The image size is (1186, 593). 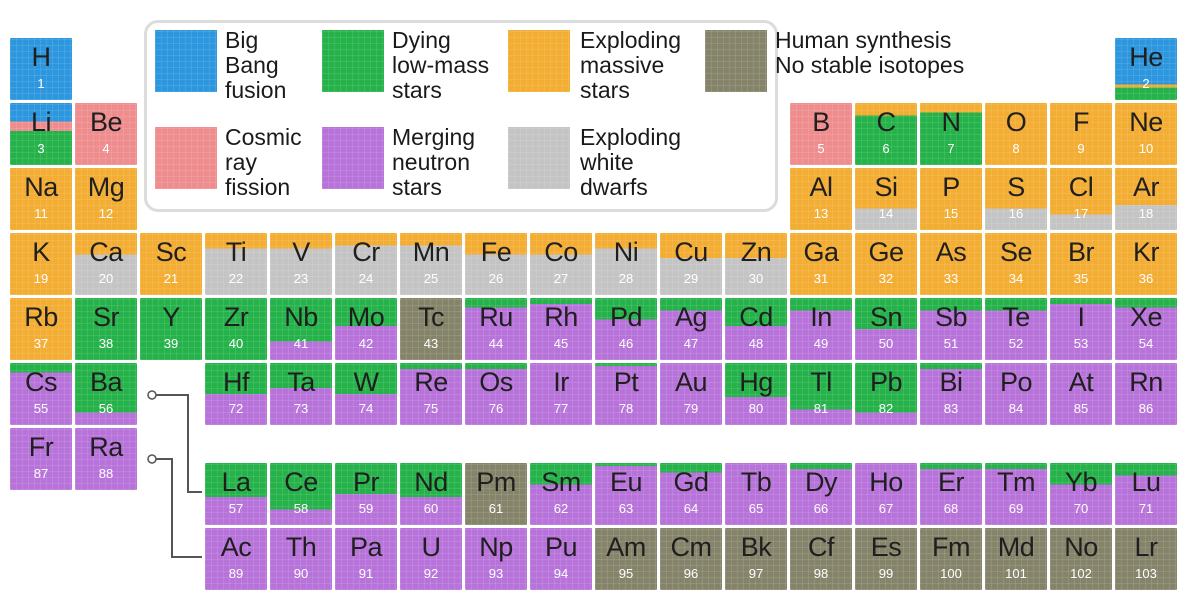 I want to click on element-fe: Fe 26, so click(x=496, y=264).